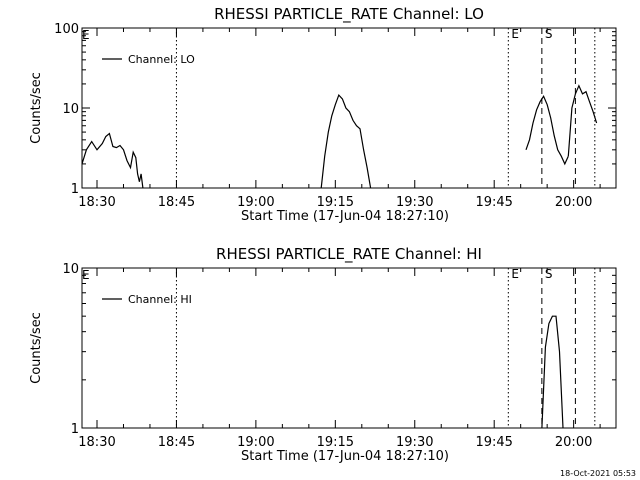  Describe the element at coordinates (349, 254) in the screenshot. I see `chart-title: RHESSI PARTICLE_RATE Channel: HI` at that location.